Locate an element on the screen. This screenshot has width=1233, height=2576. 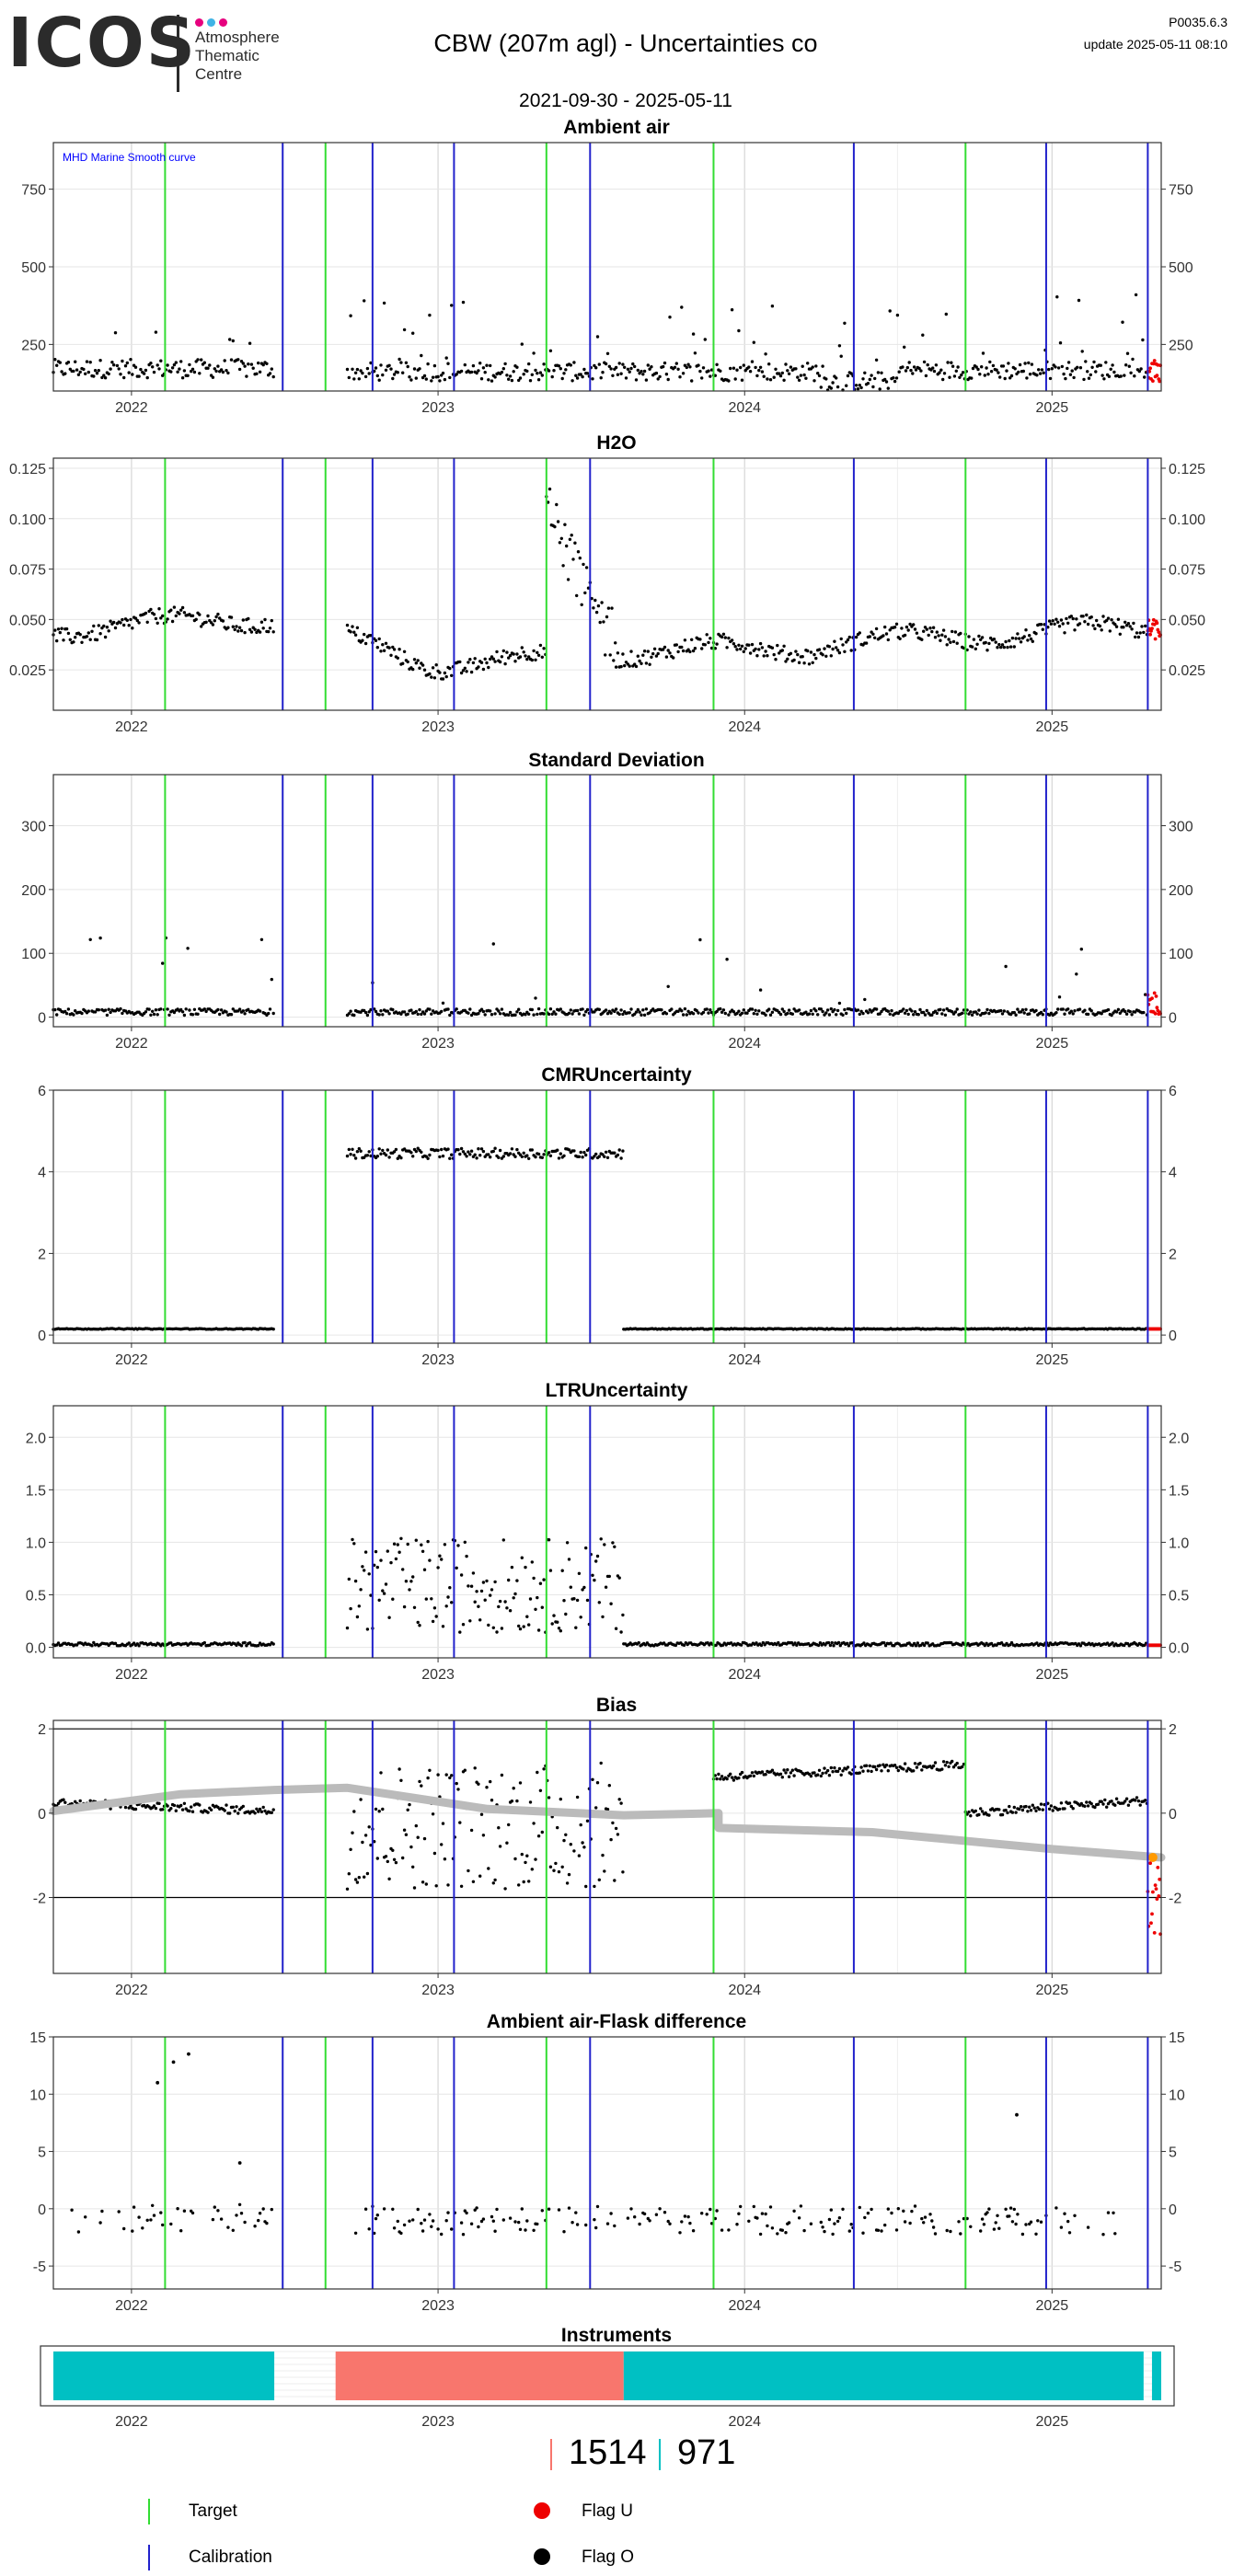
y-tick-label-right: 300 is located at coordinates (1181, 826).